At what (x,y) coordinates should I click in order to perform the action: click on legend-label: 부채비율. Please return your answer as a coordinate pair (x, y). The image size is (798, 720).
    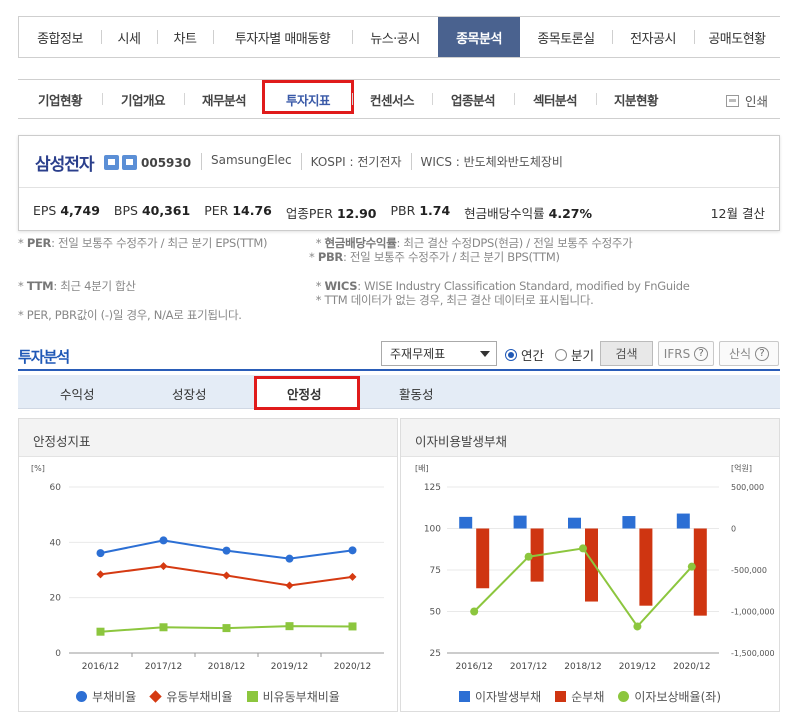
    Looking at the image, I should click on (114, 697).